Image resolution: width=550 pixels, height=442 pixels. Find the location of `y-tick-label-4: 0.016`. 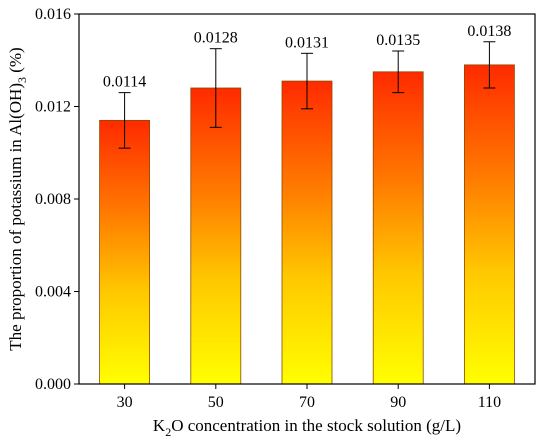

y-tick-label-4: 0.016 is located at coordinates (53, 14).